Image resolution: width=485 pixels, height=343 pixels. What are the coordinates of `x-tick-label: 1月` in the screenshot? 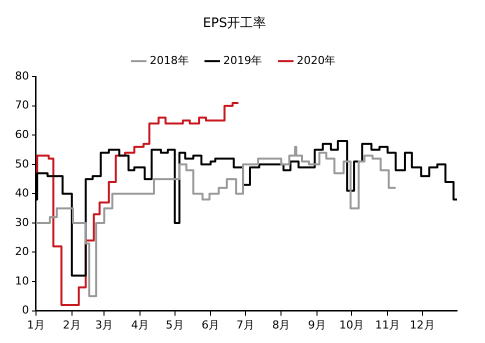 It's located at (35, 325).